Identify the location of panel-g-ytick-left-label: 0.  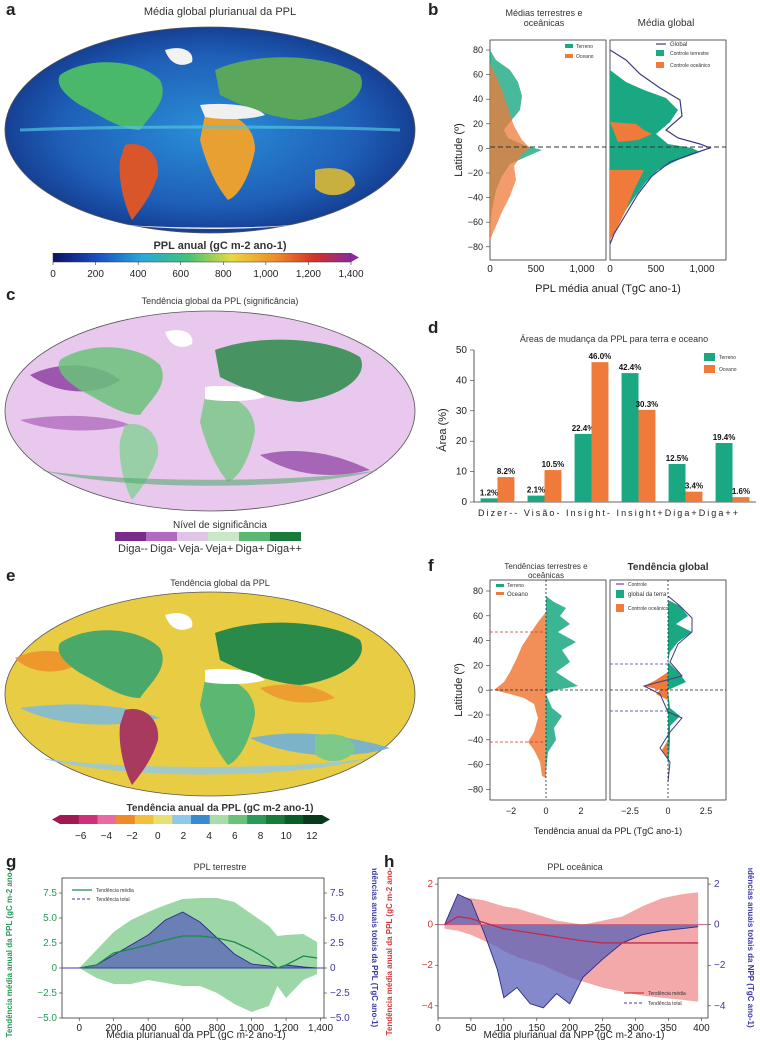
(54, 968).